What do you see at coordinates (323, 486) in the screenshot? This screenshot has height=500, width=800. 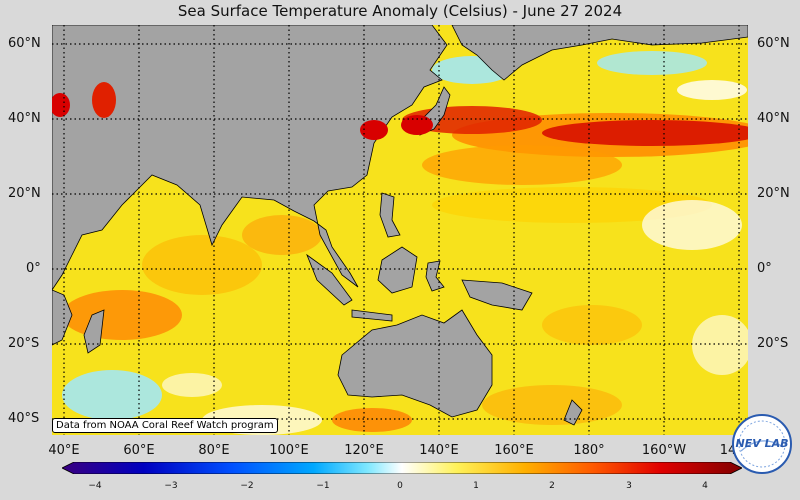 I see `colorbar-tick-neg1: −1` at bounding box center [323, 486].